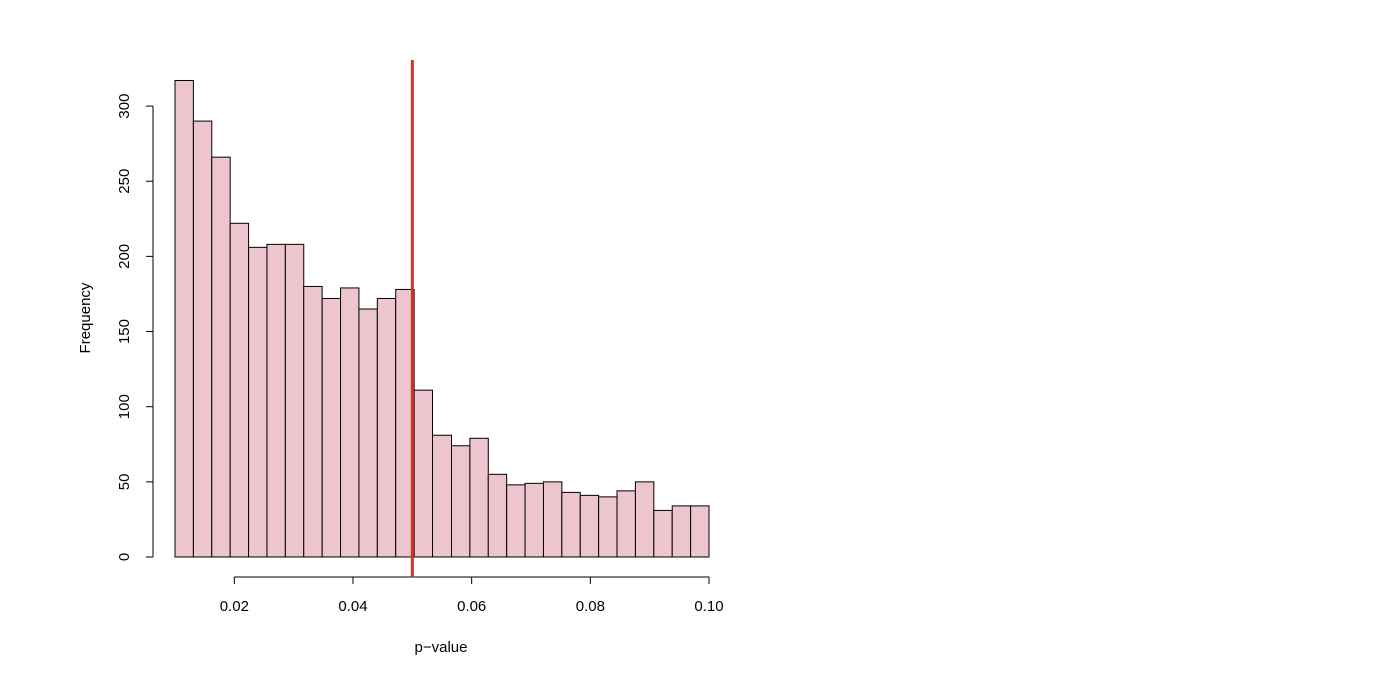  I want to click on y-tick-label: 150, so click(124, 331).